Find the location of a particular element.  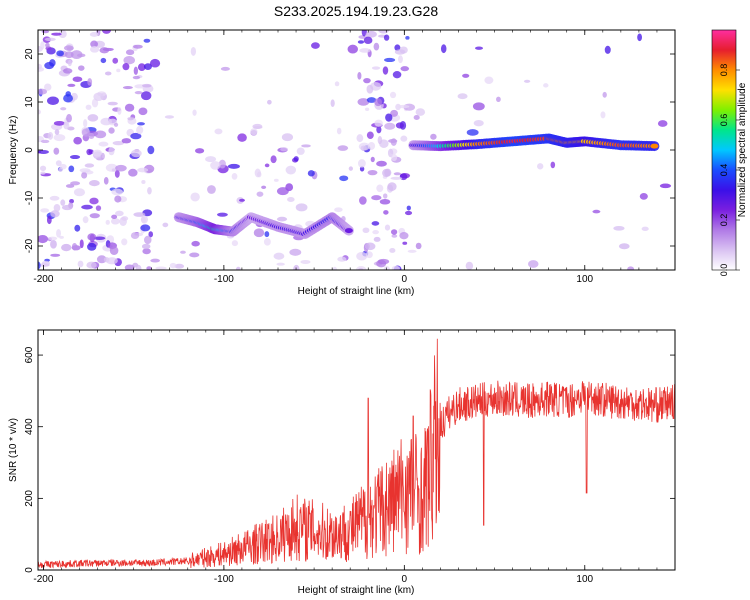

spectrogram-x-tick-label: -100 is located at coordinates (224, 279).